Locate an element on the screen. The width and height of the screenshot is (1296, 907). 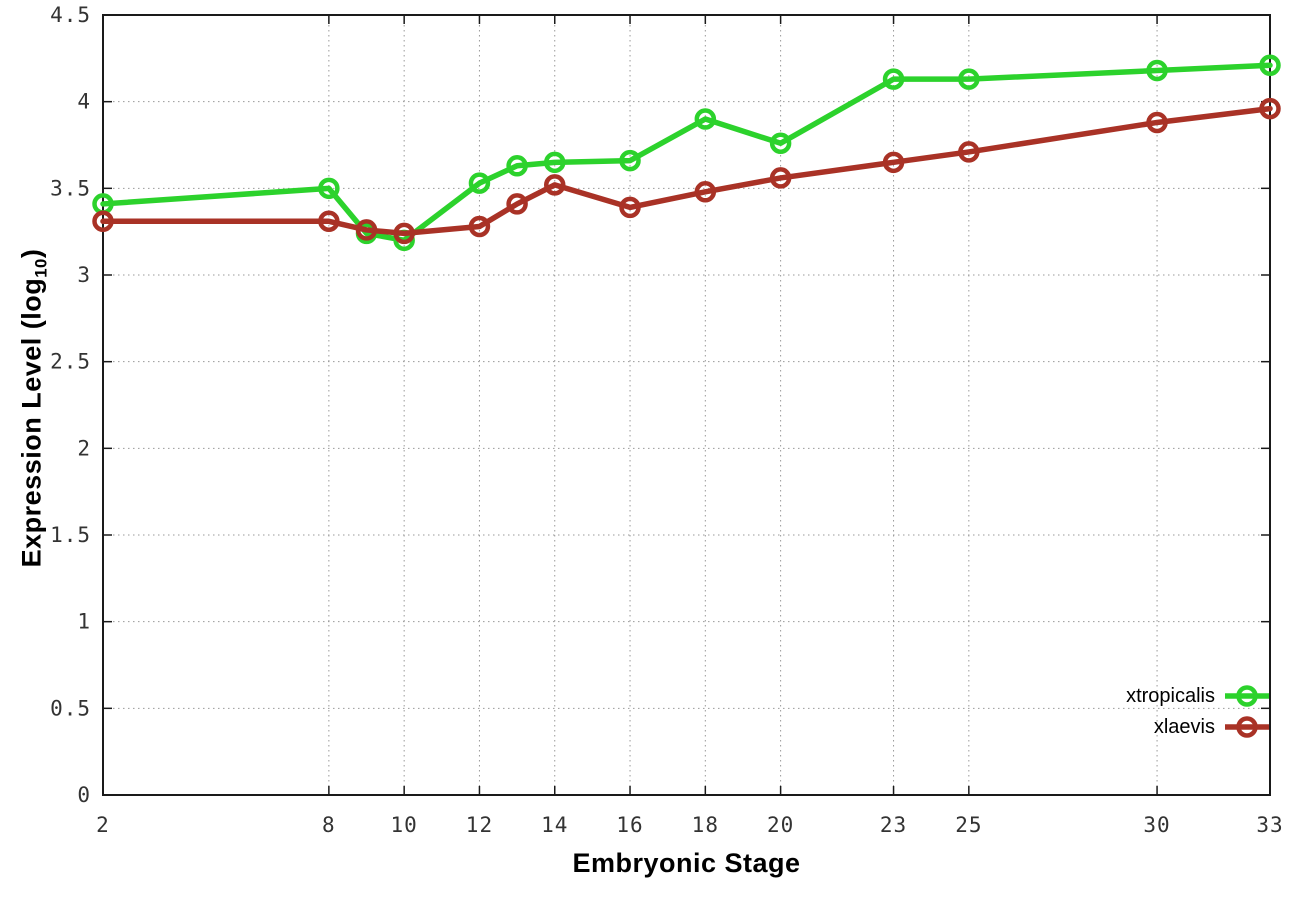
legend-entry-xtropicalis: xtropicalis is located at coordinates (1198, 696).